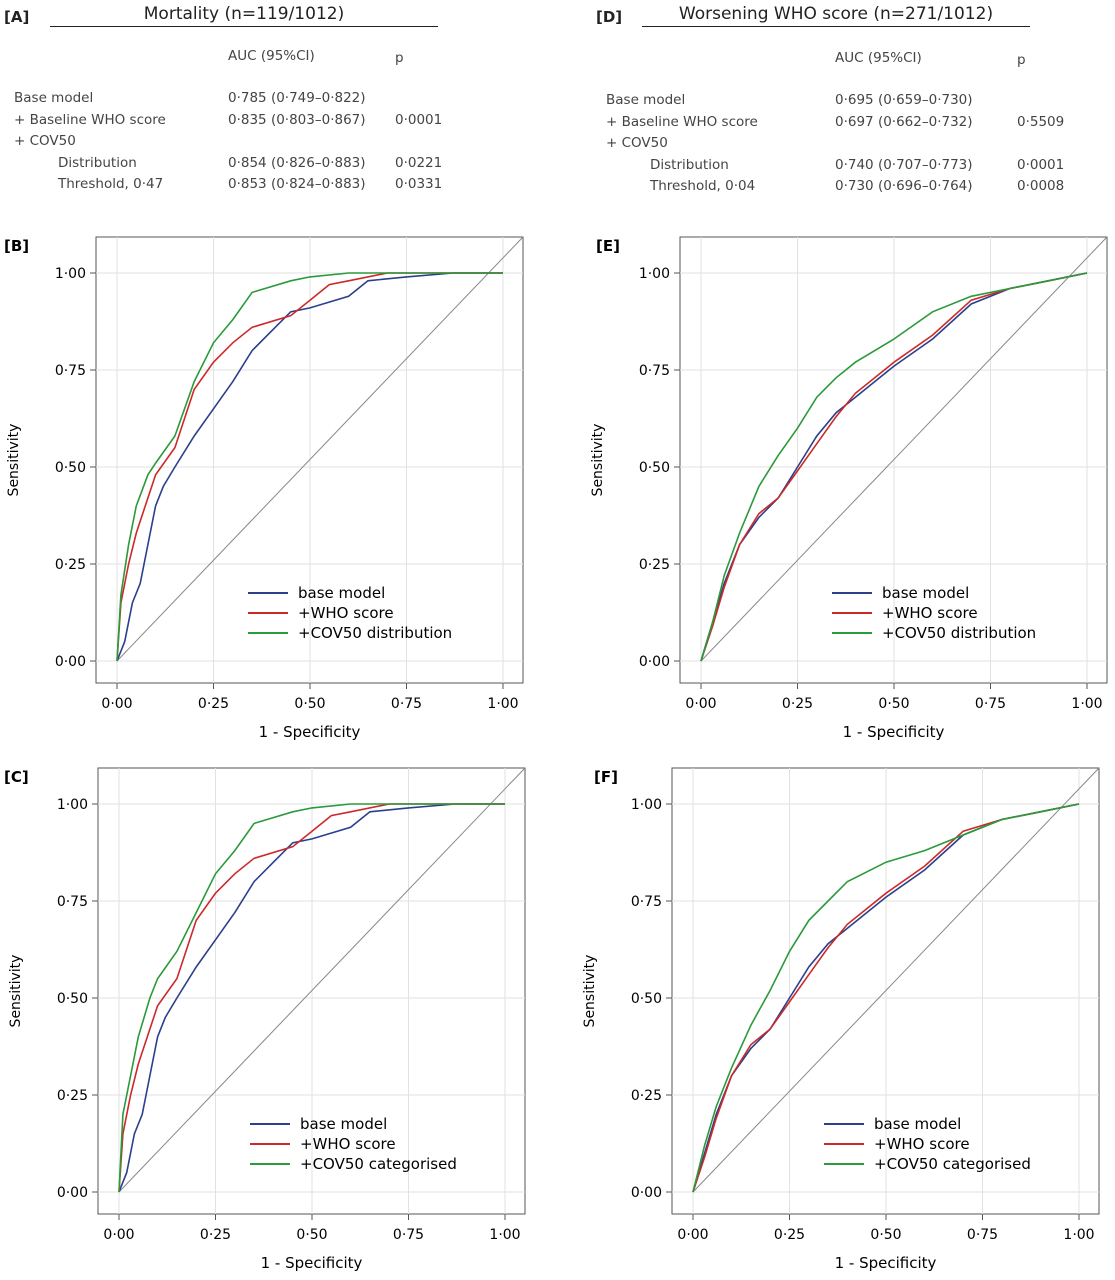  I want to click on panel-label: [D], so click(609, 17).